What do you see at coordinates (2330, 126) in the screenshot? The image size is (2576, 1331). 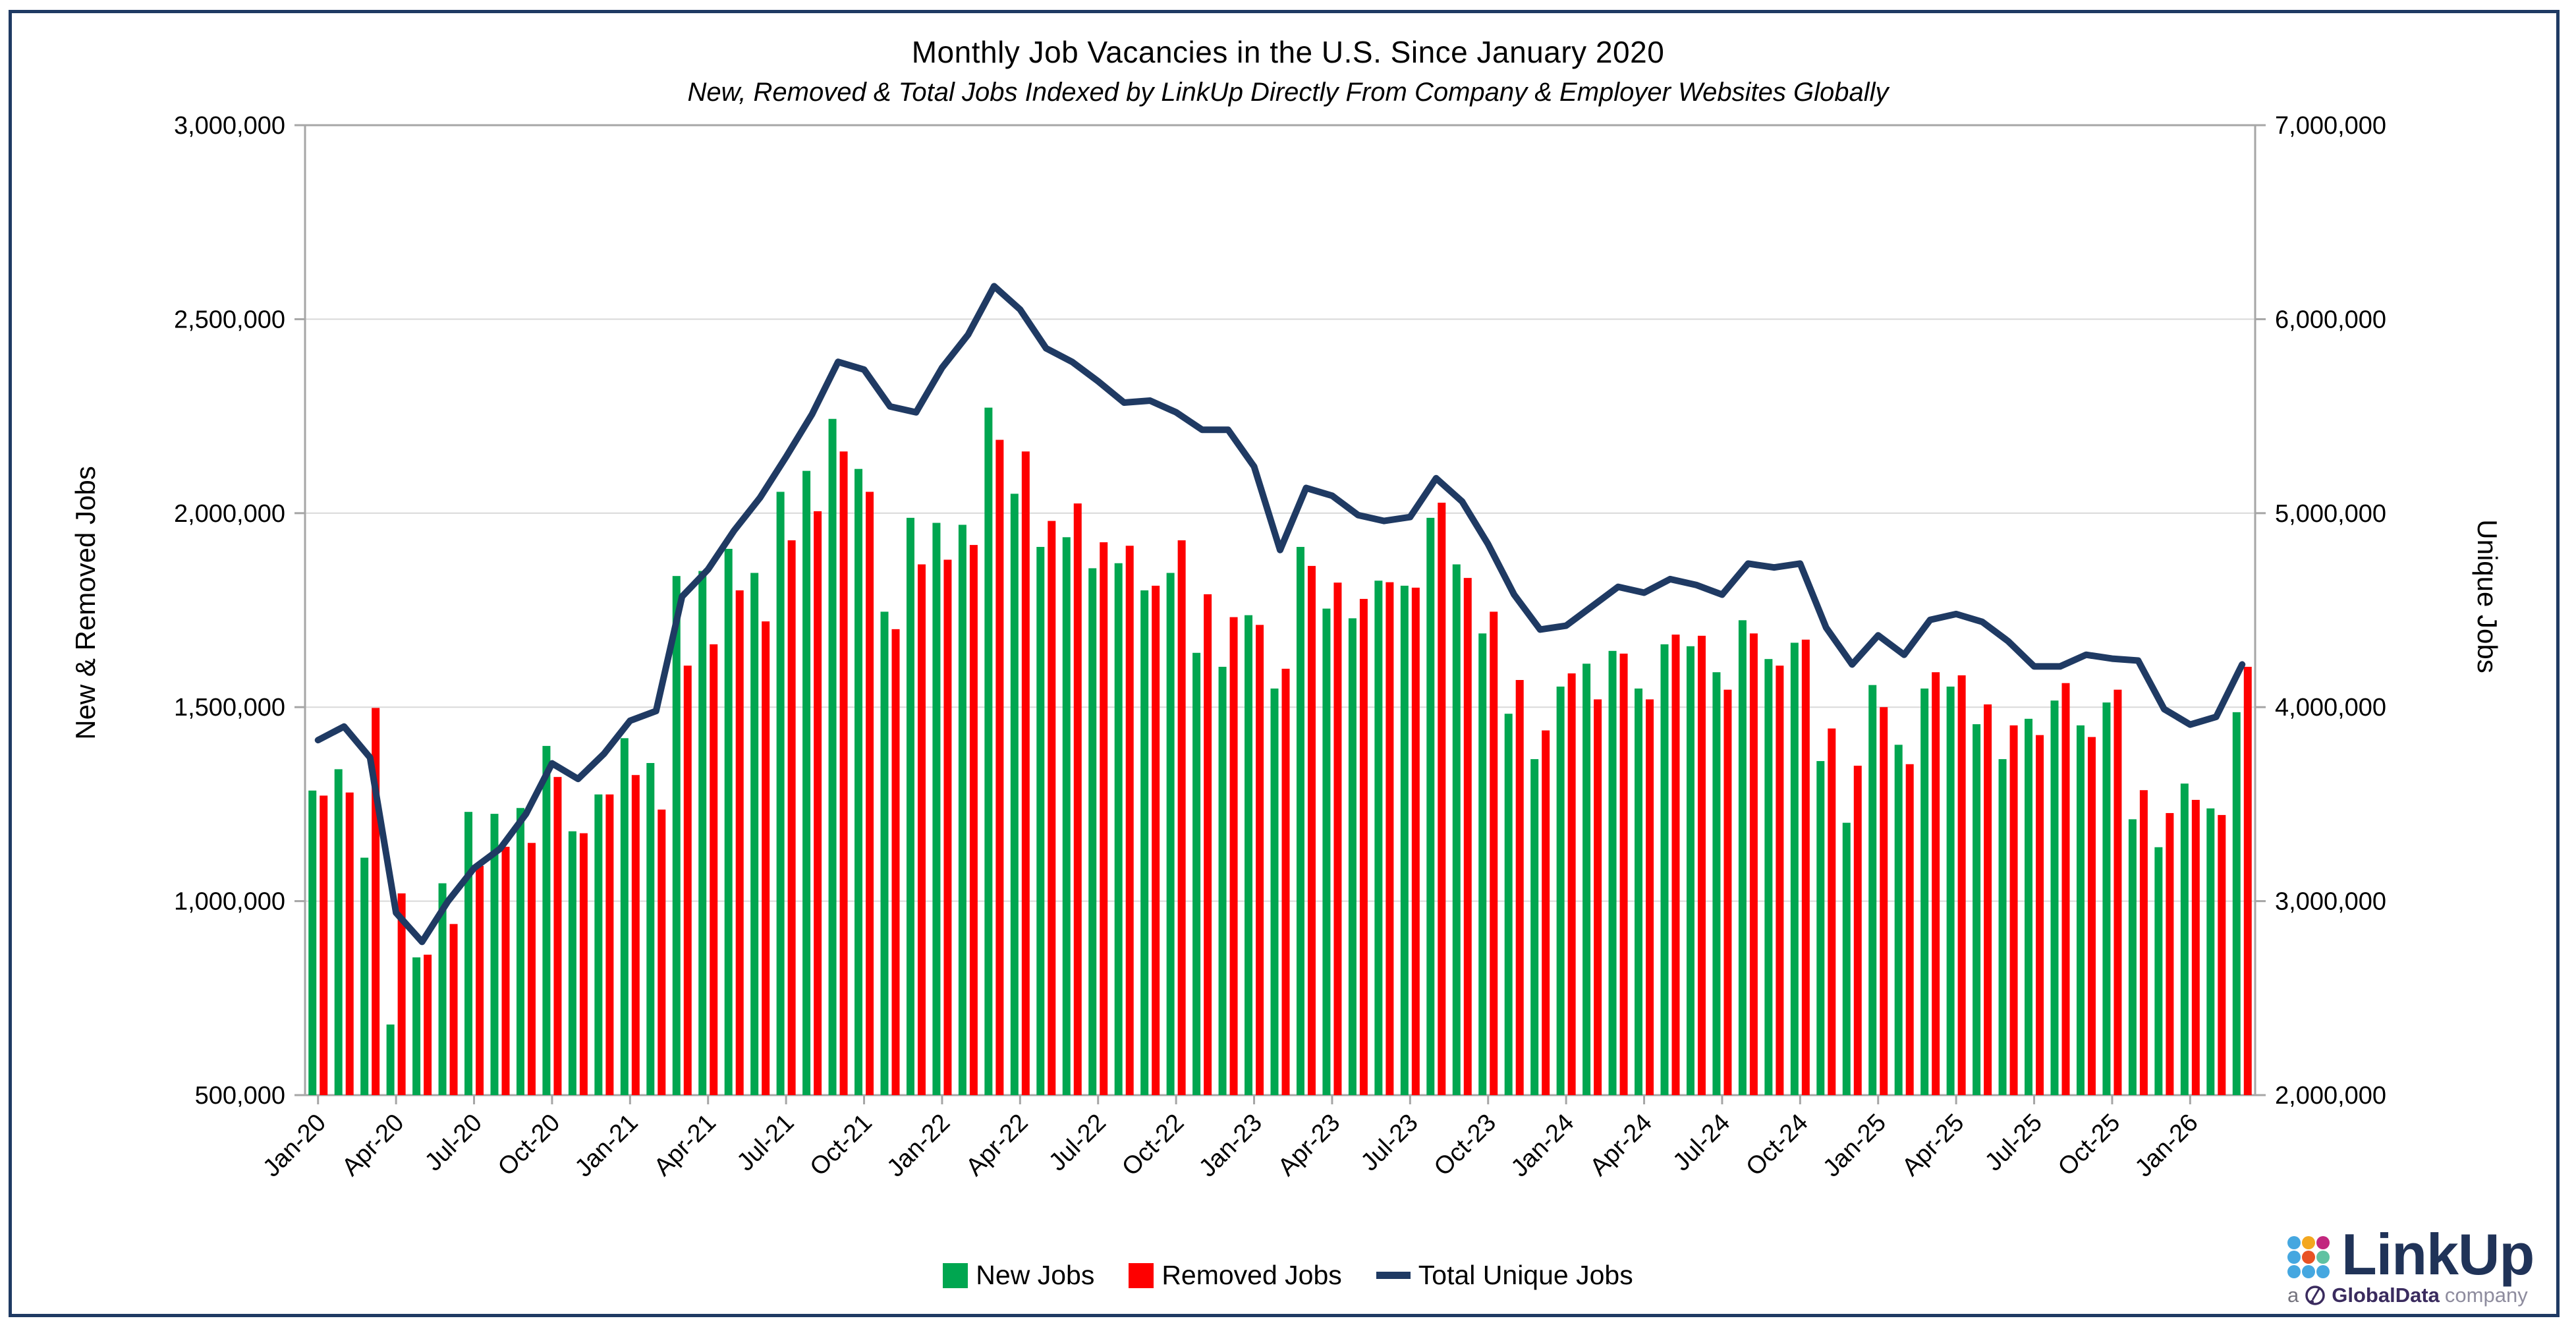 I see `right-axis-tick-label: 7,000,000` at bounding box center [2330, 126].